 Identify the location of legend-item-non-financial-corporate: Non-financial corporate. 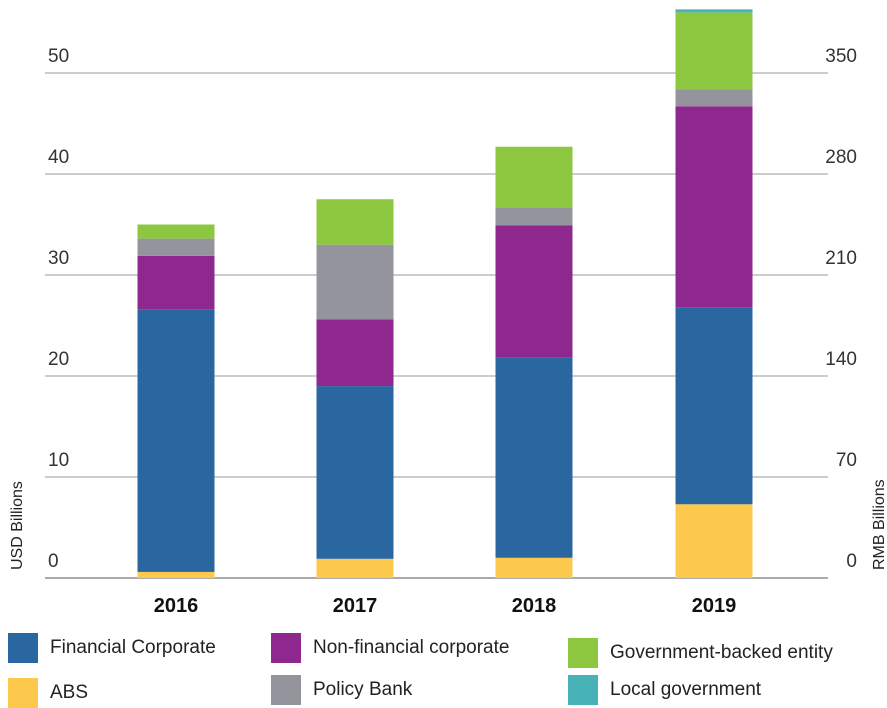
(390, 648).